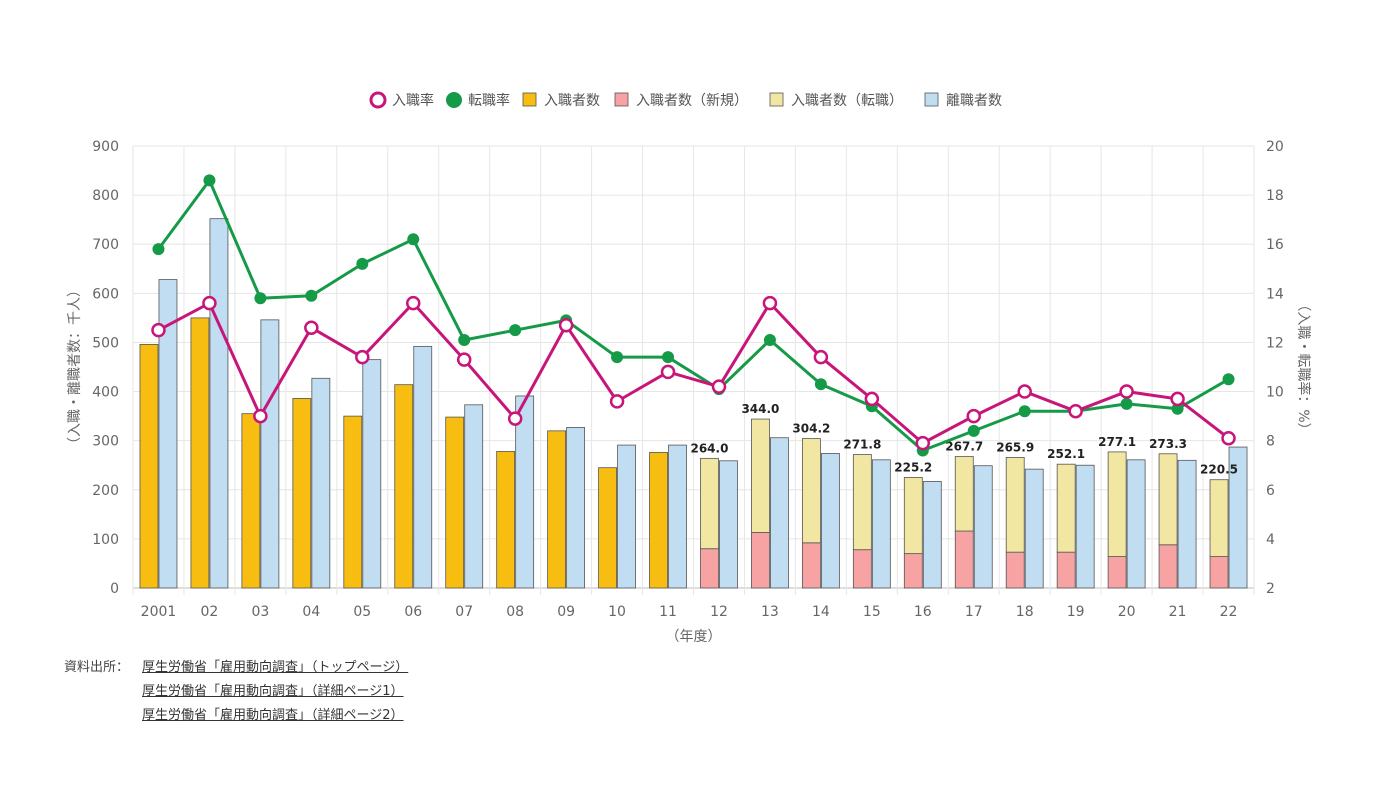 The image size is (1379, 790). Describe the element at coordinates (760, 409) in the screenshot. I see `bar-total-label: 344.0` at that location.